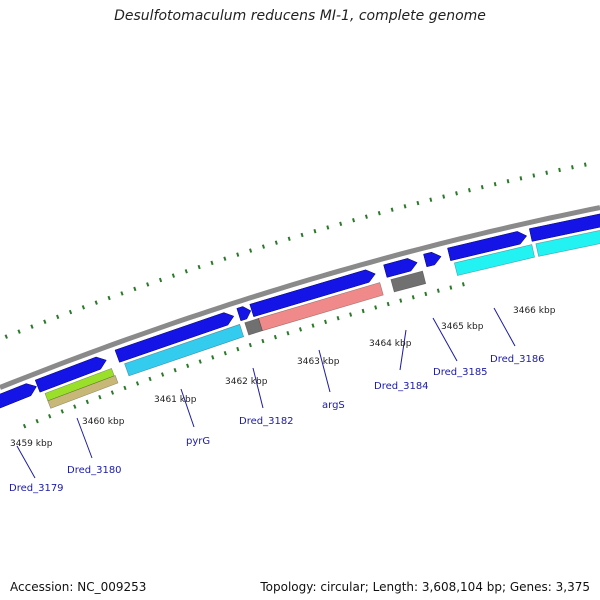  I want to click on kbp-label: 3464 kbp, so click(390, 344).